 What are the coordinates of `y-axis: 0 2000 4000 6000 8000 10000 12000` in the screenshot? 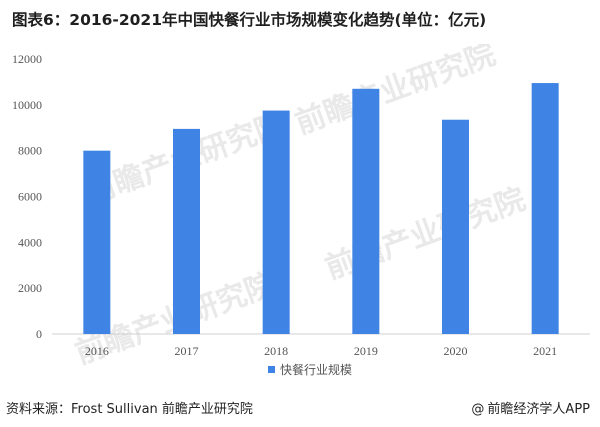 It's located at (27, 196).